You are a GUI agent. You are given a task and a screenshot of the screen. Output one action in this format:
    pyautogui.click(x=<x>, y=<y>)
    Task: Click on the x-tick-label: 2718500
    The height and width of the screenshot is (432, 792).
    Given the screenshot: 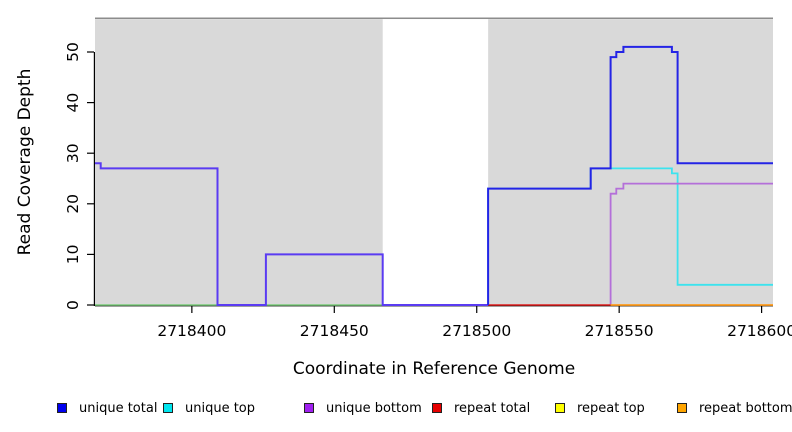 What is the action you would take?
    pyautogui.click(x=476, y=331)
    